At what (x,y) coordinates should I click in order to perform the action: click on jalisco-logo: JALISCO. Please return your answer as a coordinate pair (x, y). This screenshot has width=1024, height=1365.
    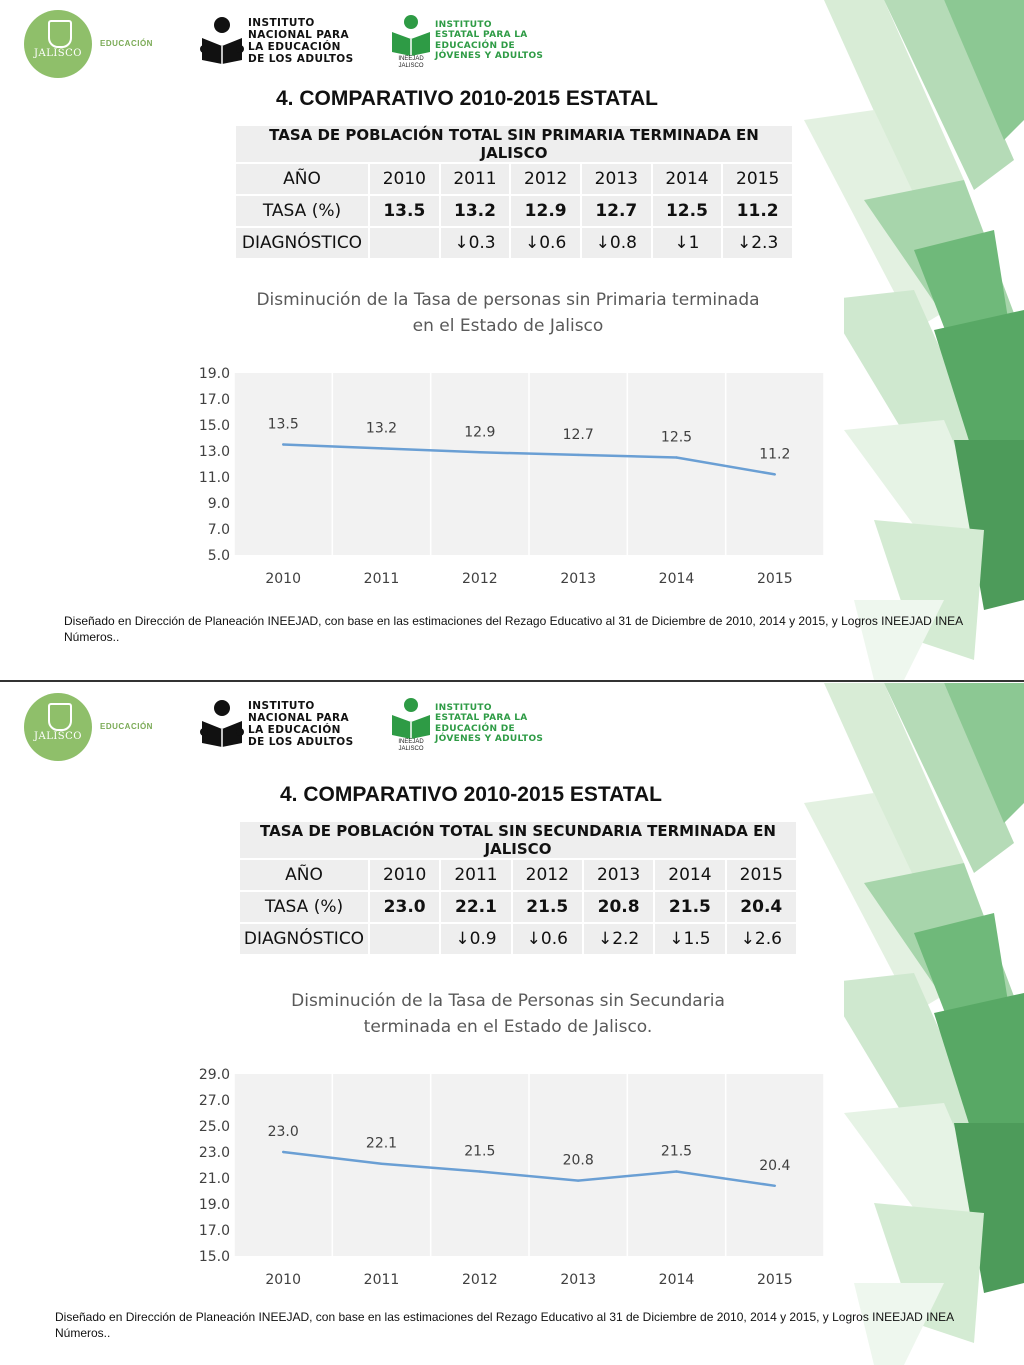
    Looking at the image, I should click on (58, 727).